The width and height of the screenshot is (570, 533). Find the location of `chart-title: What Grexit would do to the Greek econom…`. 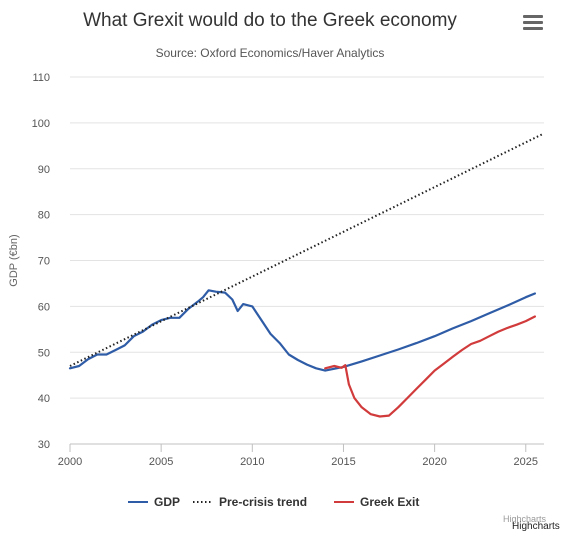

chart-title: What Grexit would do to the Greek econom… is located at coordinates (270, 20).